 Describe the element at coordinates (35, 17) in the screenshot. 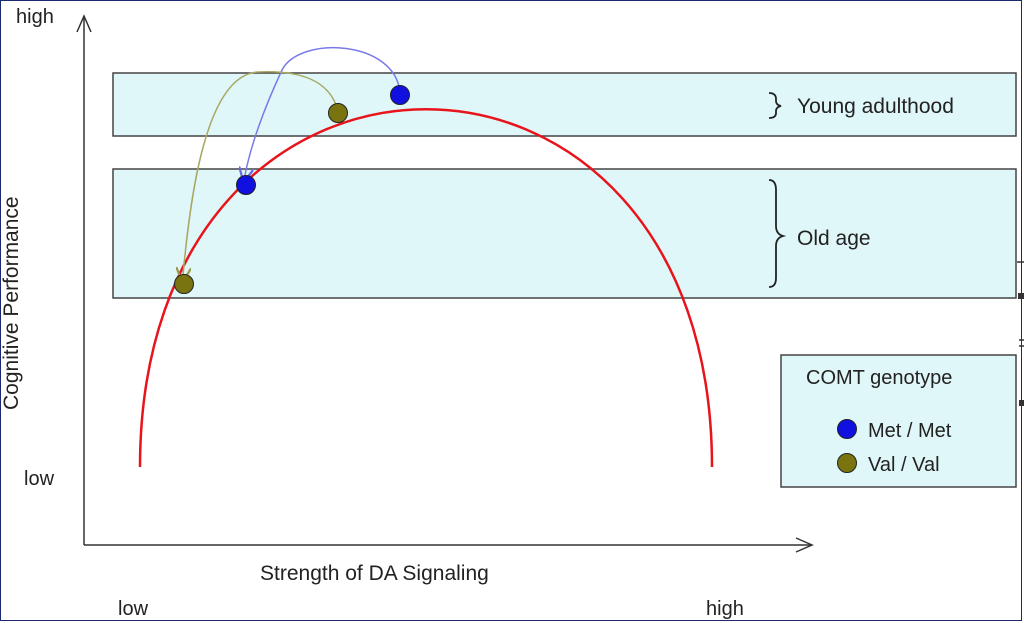

I see `y-axis-high-label: high` at that location.